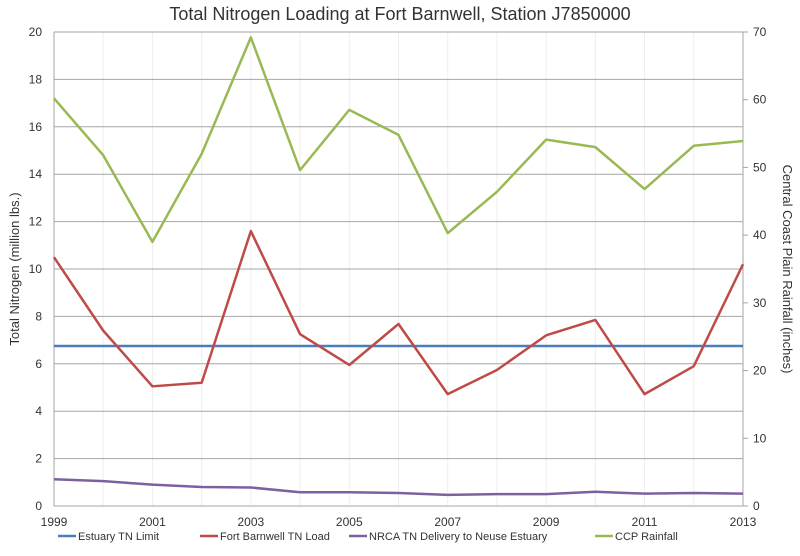 The height and width of the screenshot is (556, 800). What do you see at coordinates (546, 522) in the screenshot?
I see `x-tick-label: 2009` at bounding box center [546, 522].